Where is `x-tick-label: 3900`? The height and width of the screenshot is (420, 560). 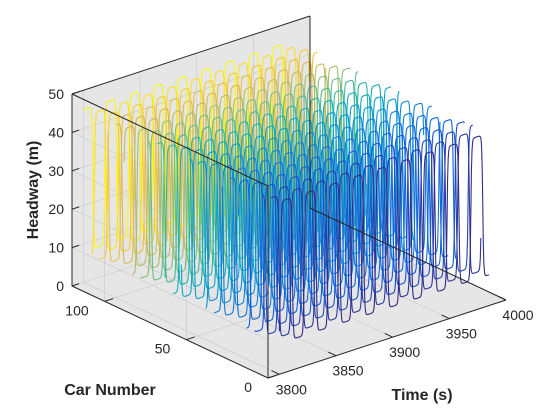
x-tick-label: 3900 is located at coordinates (404, 352).